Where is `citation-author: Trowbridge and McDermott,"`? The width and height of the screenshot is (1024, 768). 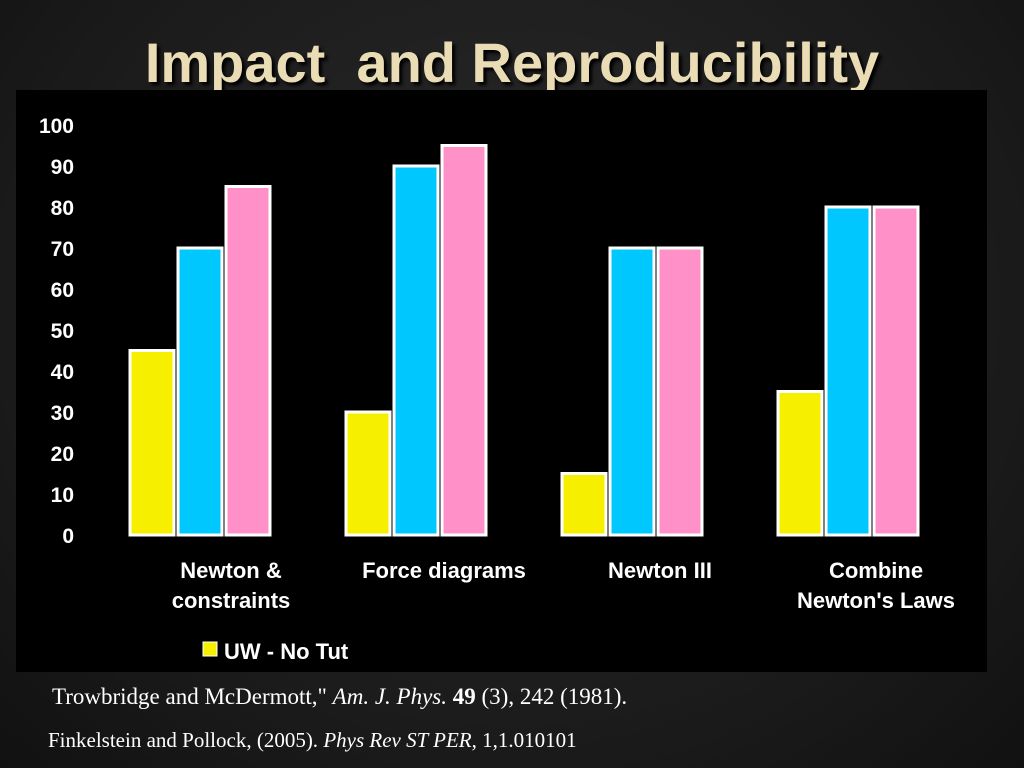
citation-author: Trowbridge and McDermott," is located at coordinates (192, 696).